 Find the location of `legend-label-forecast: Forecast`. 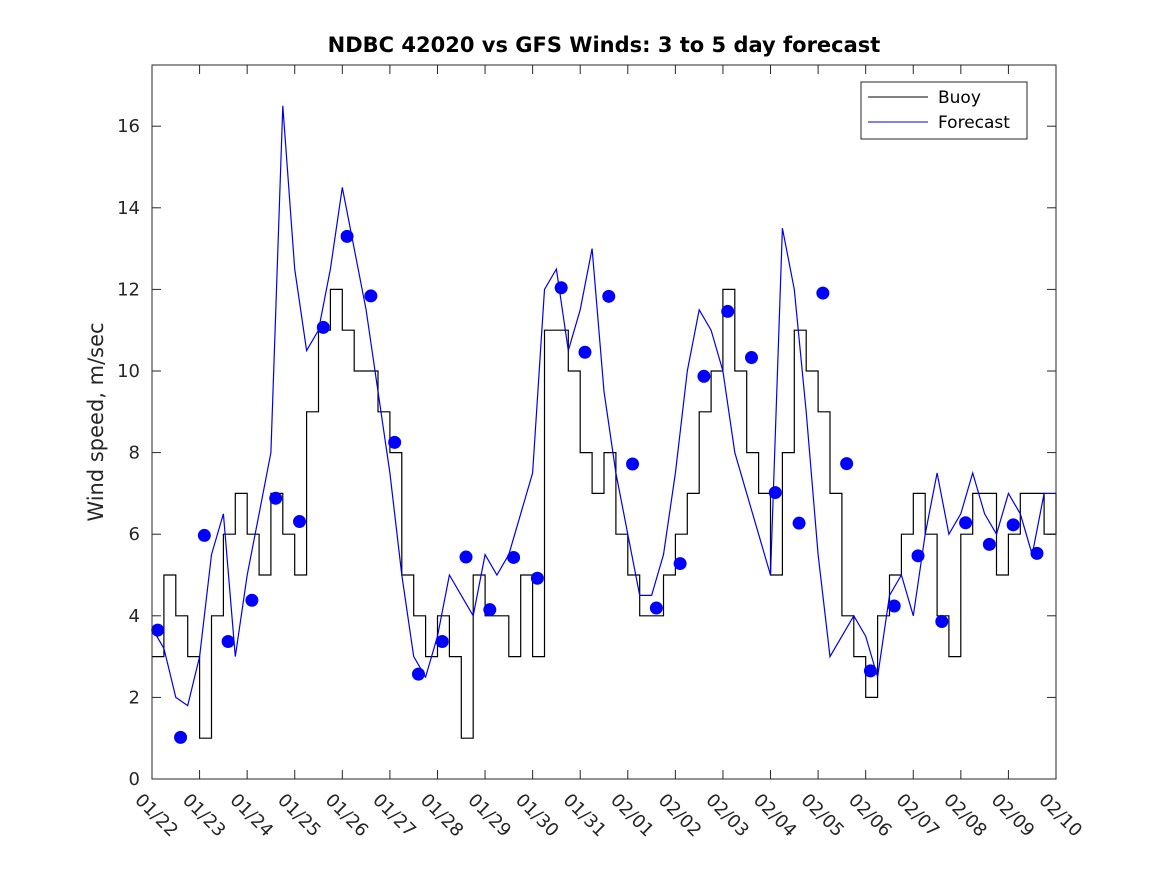

legend-label-forecast: Forecast is located at coordinates (974, 123).